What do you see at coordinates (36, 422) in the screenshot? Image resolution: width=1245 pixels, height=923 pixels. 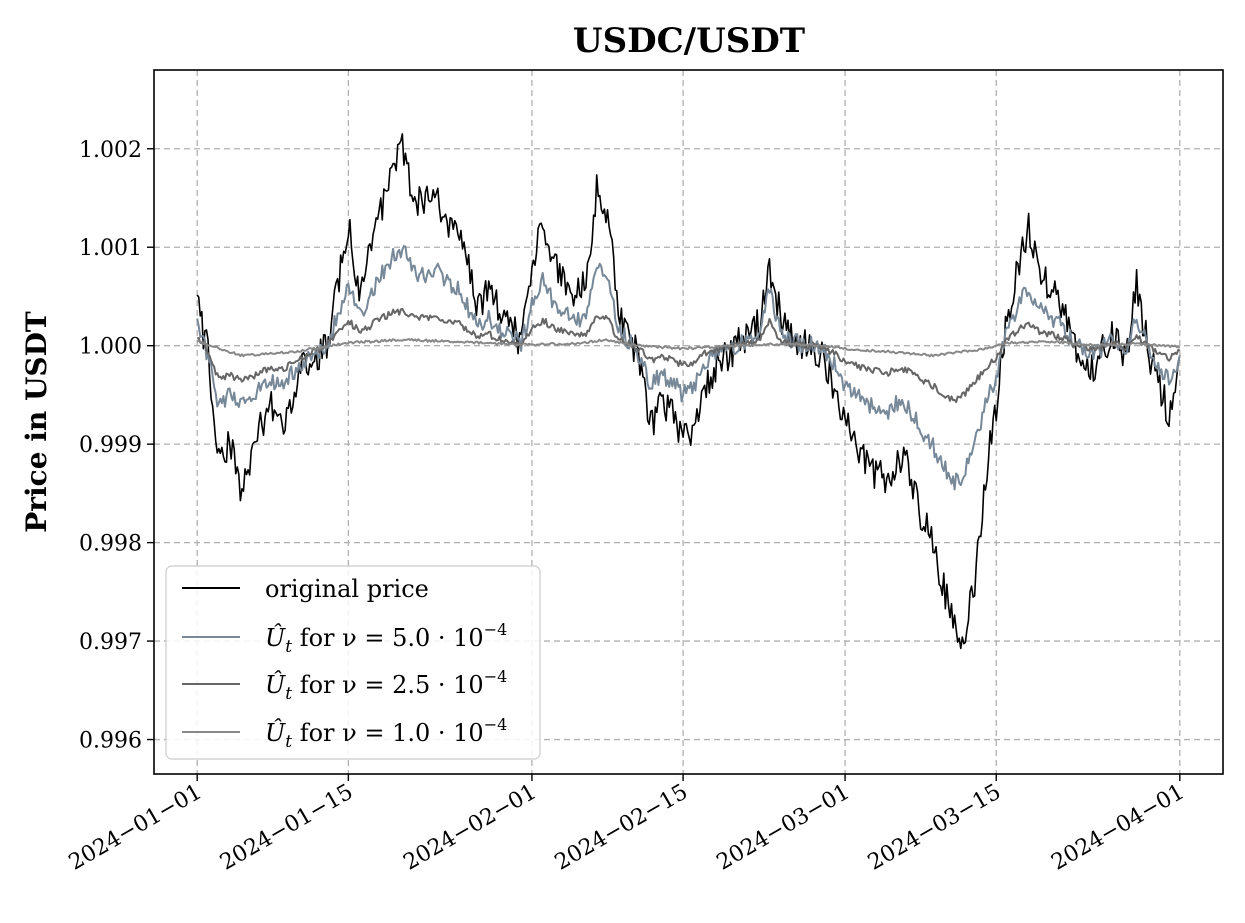 I see `y-axis-label: Price in USDT` at bounding box center [36, 422].